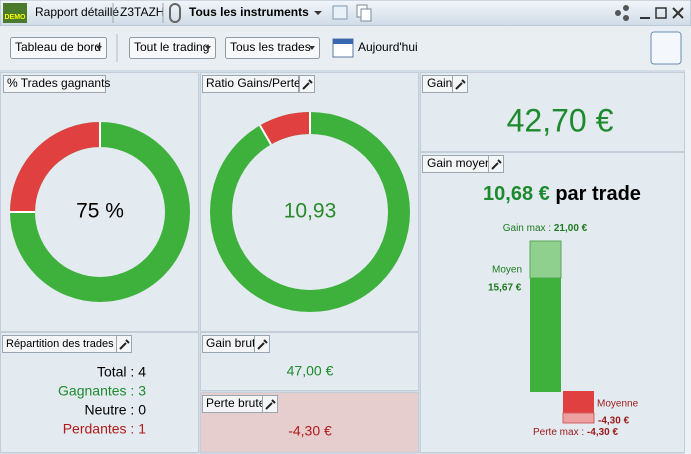 The height and width of the screenshot is (454, 691). What do you see at coordinates (578, 402) in the screenshot?
I see `avg-loss-bar` at bounding box center [578, 402].